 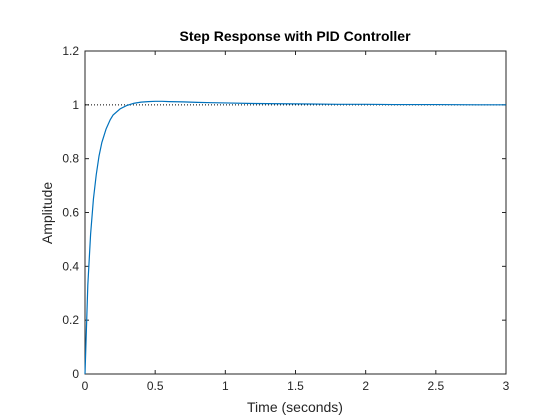 What do you see at coordinates (295, 386) in the screenshot?
I see `x-tick-label: 1.5` at bounding box center [295, 386].